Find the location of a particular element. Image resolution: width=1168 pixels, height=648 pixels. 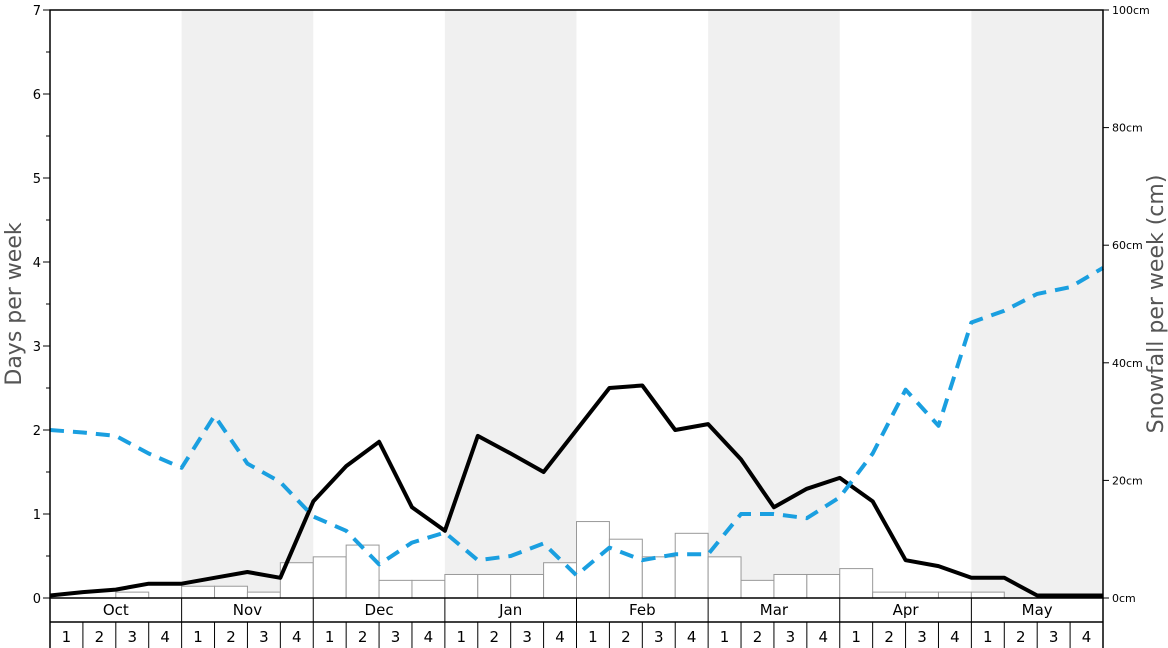

month-label-mar: Mar is located at coordinates (774, 610).